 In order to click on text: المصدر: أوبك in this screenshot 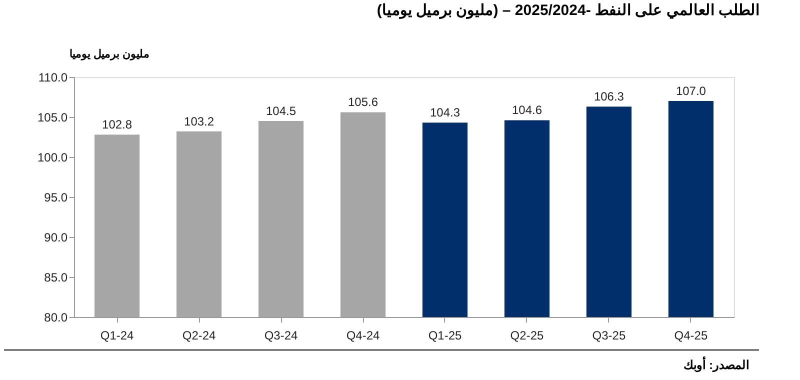, I will do `click(716, 365)`.